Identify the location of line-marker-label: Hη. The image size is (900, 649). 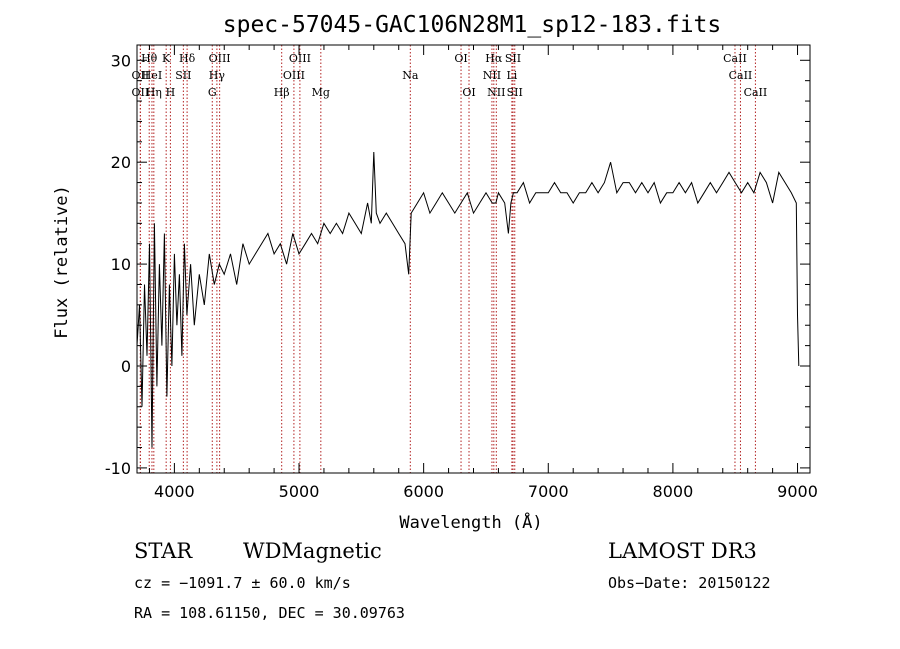
(154, 92).